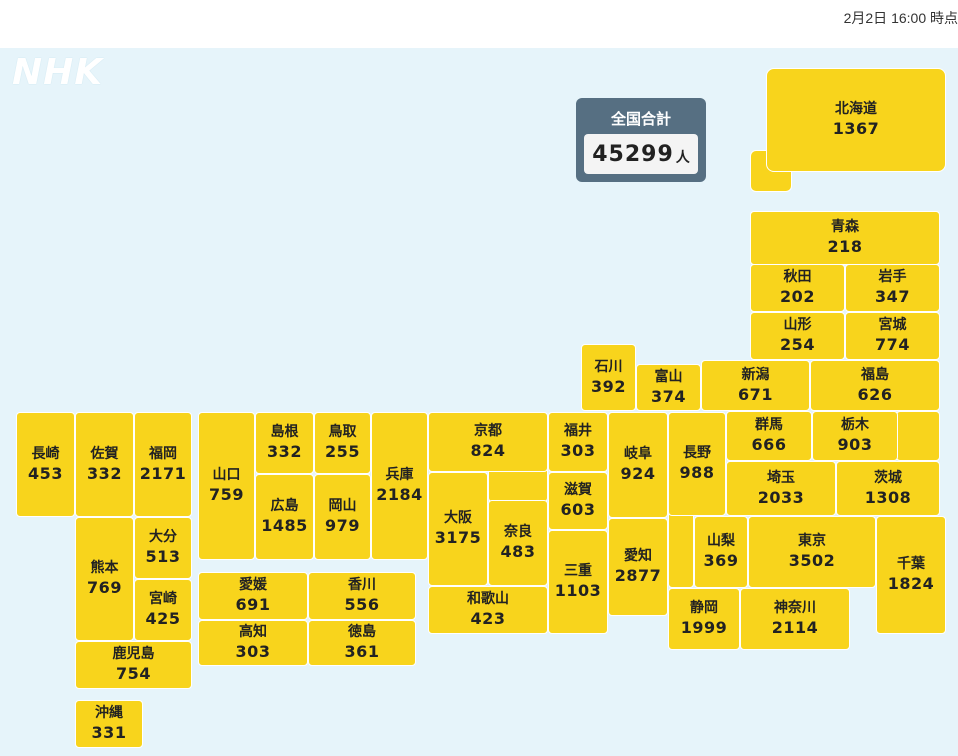 Image resolution: width=958 pixels, height=756 pixels. Describe the element at coordinates (769, 425) in the screenshot. I see `pref-name: 群馬` at that location.